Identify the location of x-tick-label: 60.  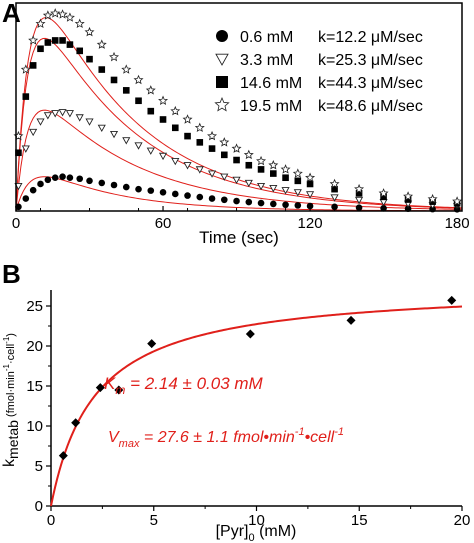
(163, 223).